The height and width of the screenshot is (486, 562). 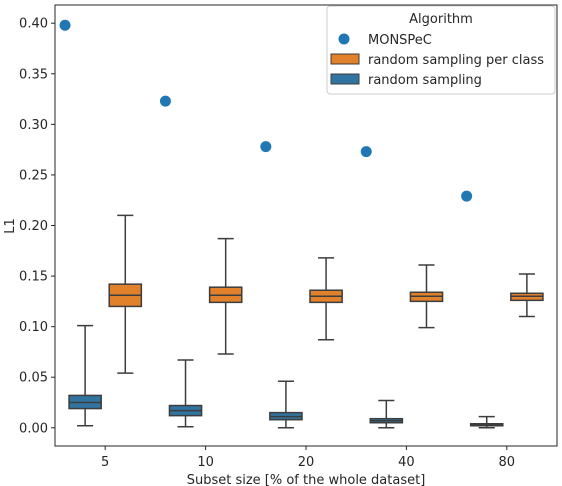 What do you see at coordinates (33, 226) in the screenshot?
I see `y-tick-label: 0.20` at bounding box center [33, 226].